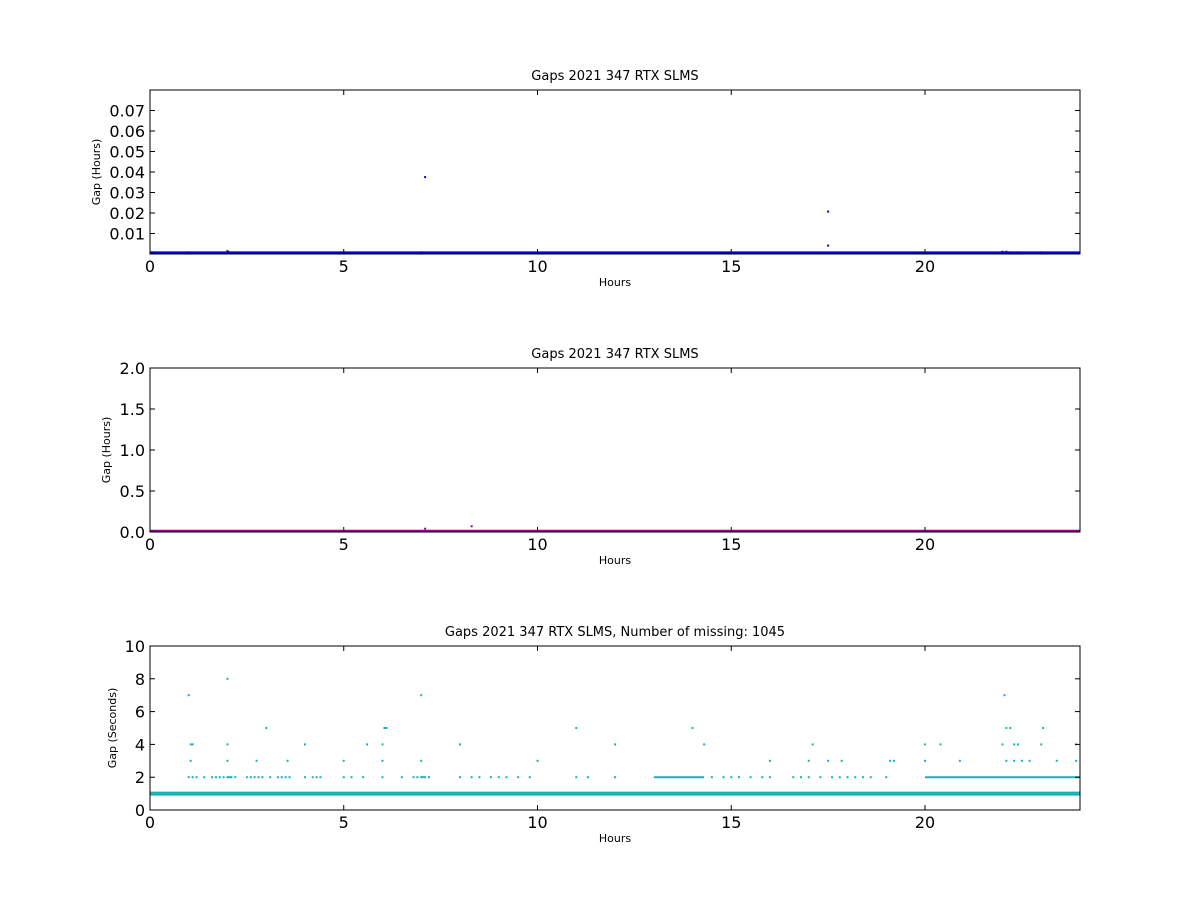 This screenshot has width=1200, height=900. Describe the element at coordinates (132, 532) in the screenshot. I see `y-tick-label: 0.0` at that location.